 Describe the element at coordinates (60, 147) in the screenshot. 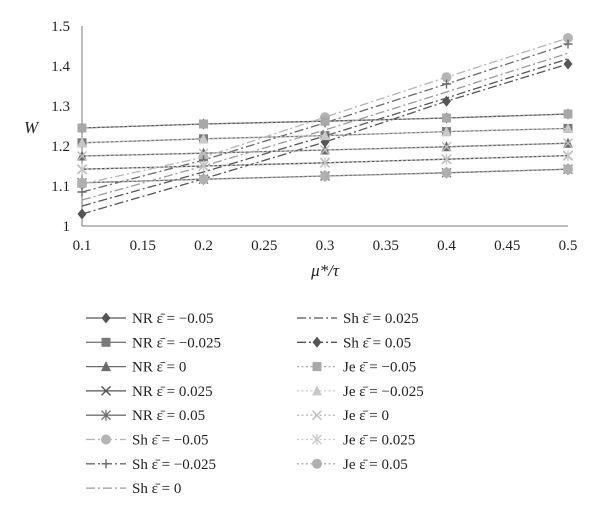

I see `y-tick-label: 1.2` at that location.